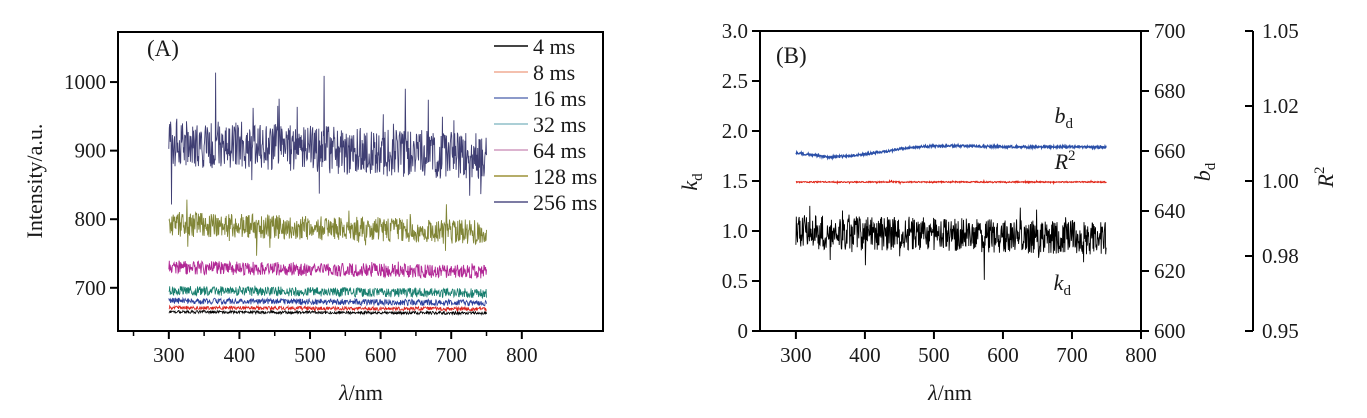  I want to click on panel-a-x-tick-label: 400, so click(240, 355).